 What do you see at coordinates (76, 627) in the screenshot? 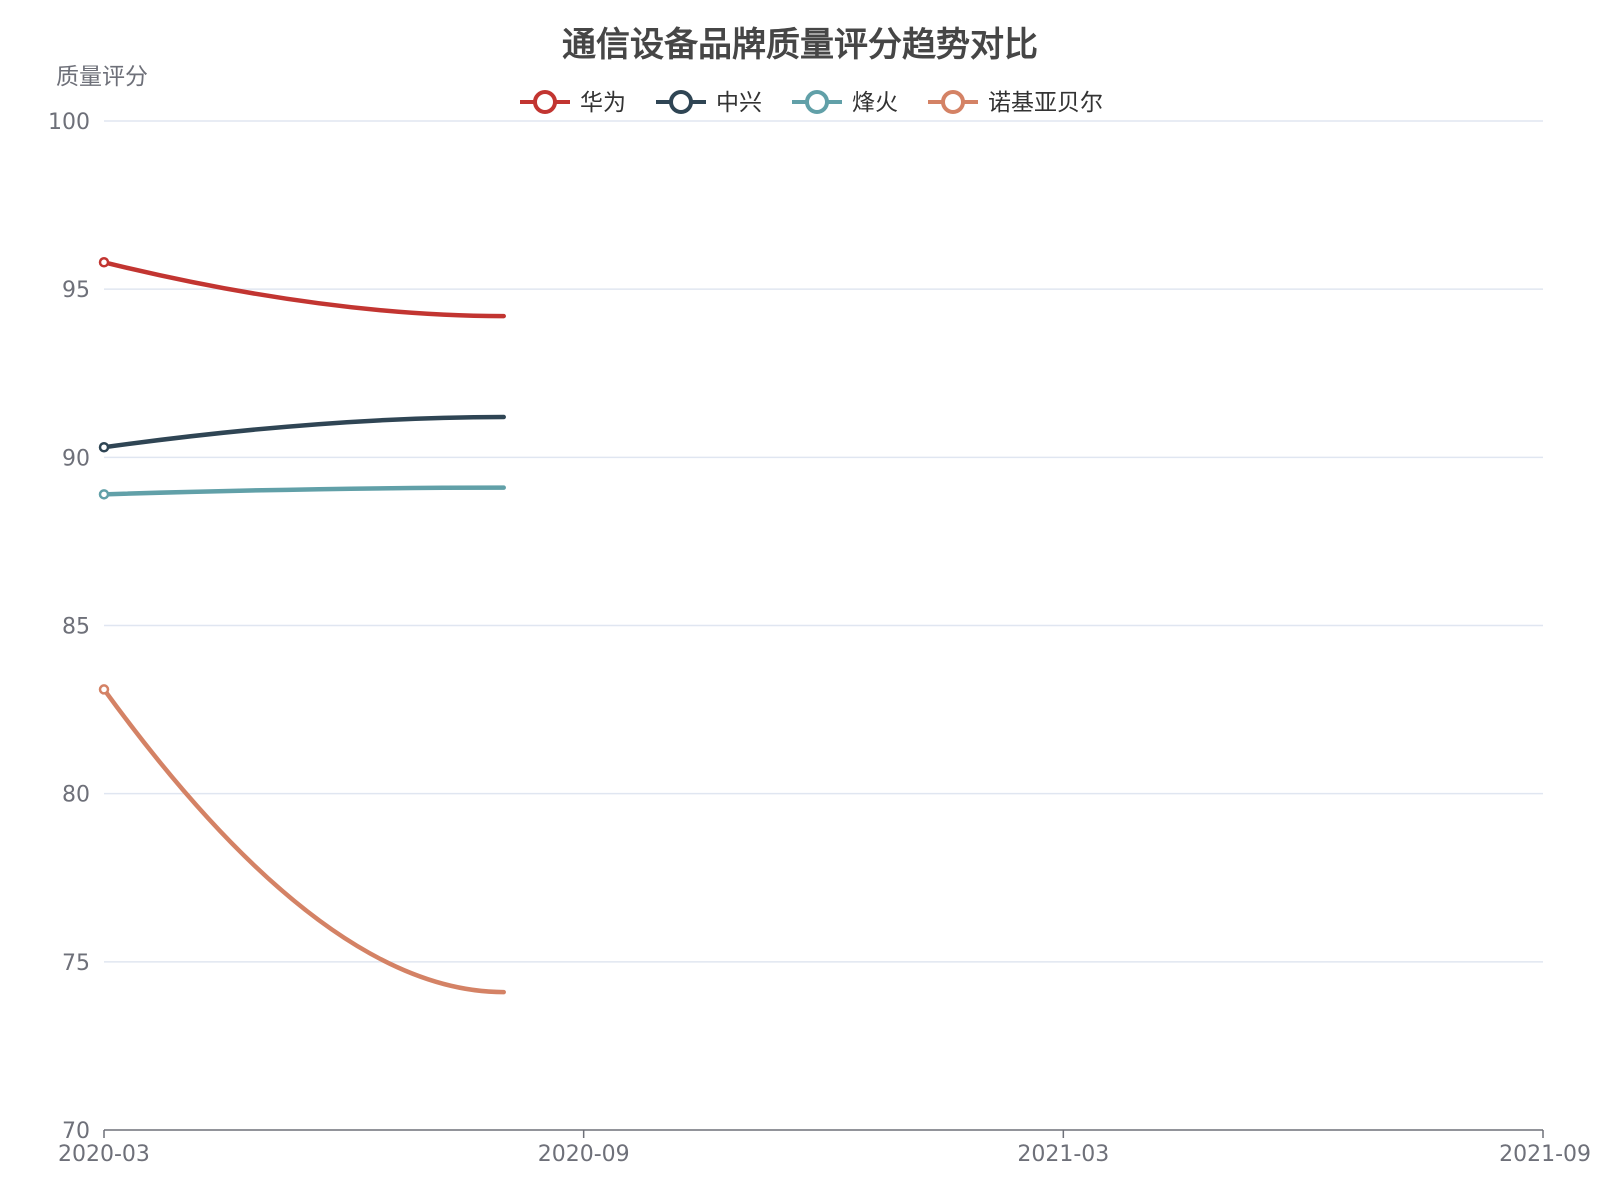
I see `y-tick-label: 85` at bounding box center [76, 627].